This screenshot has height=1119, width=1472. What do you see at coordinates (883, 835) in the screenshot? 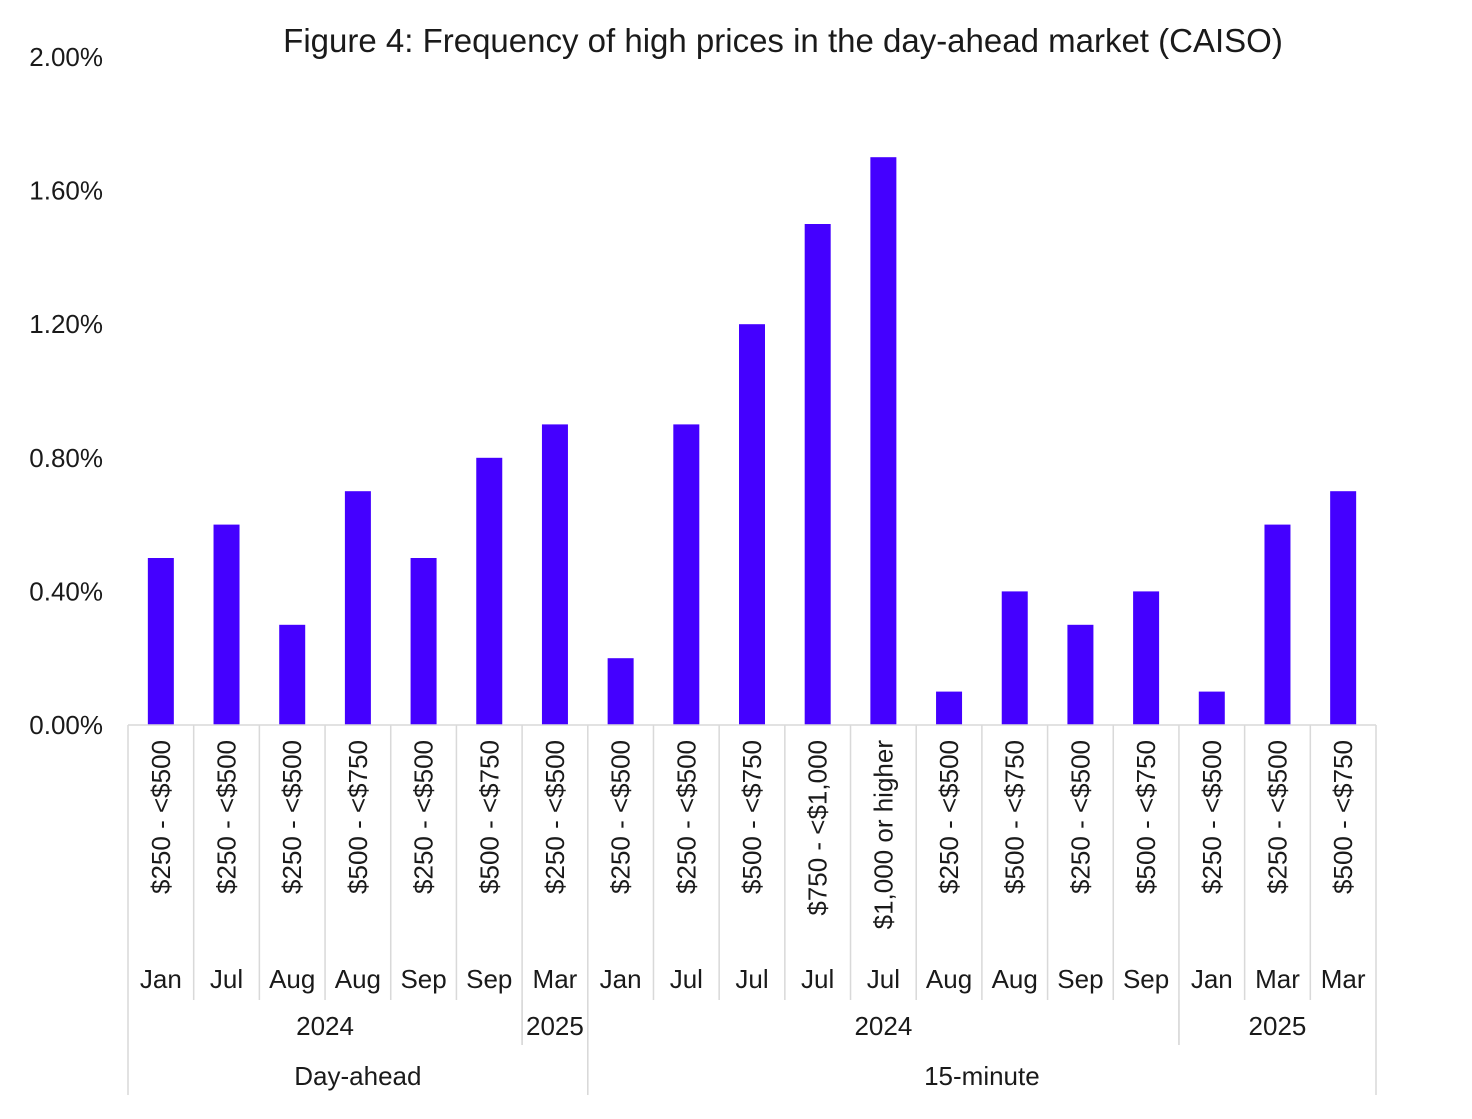
I see `x-category-label: $1,000 or higher` at bounding box center [883, 835].